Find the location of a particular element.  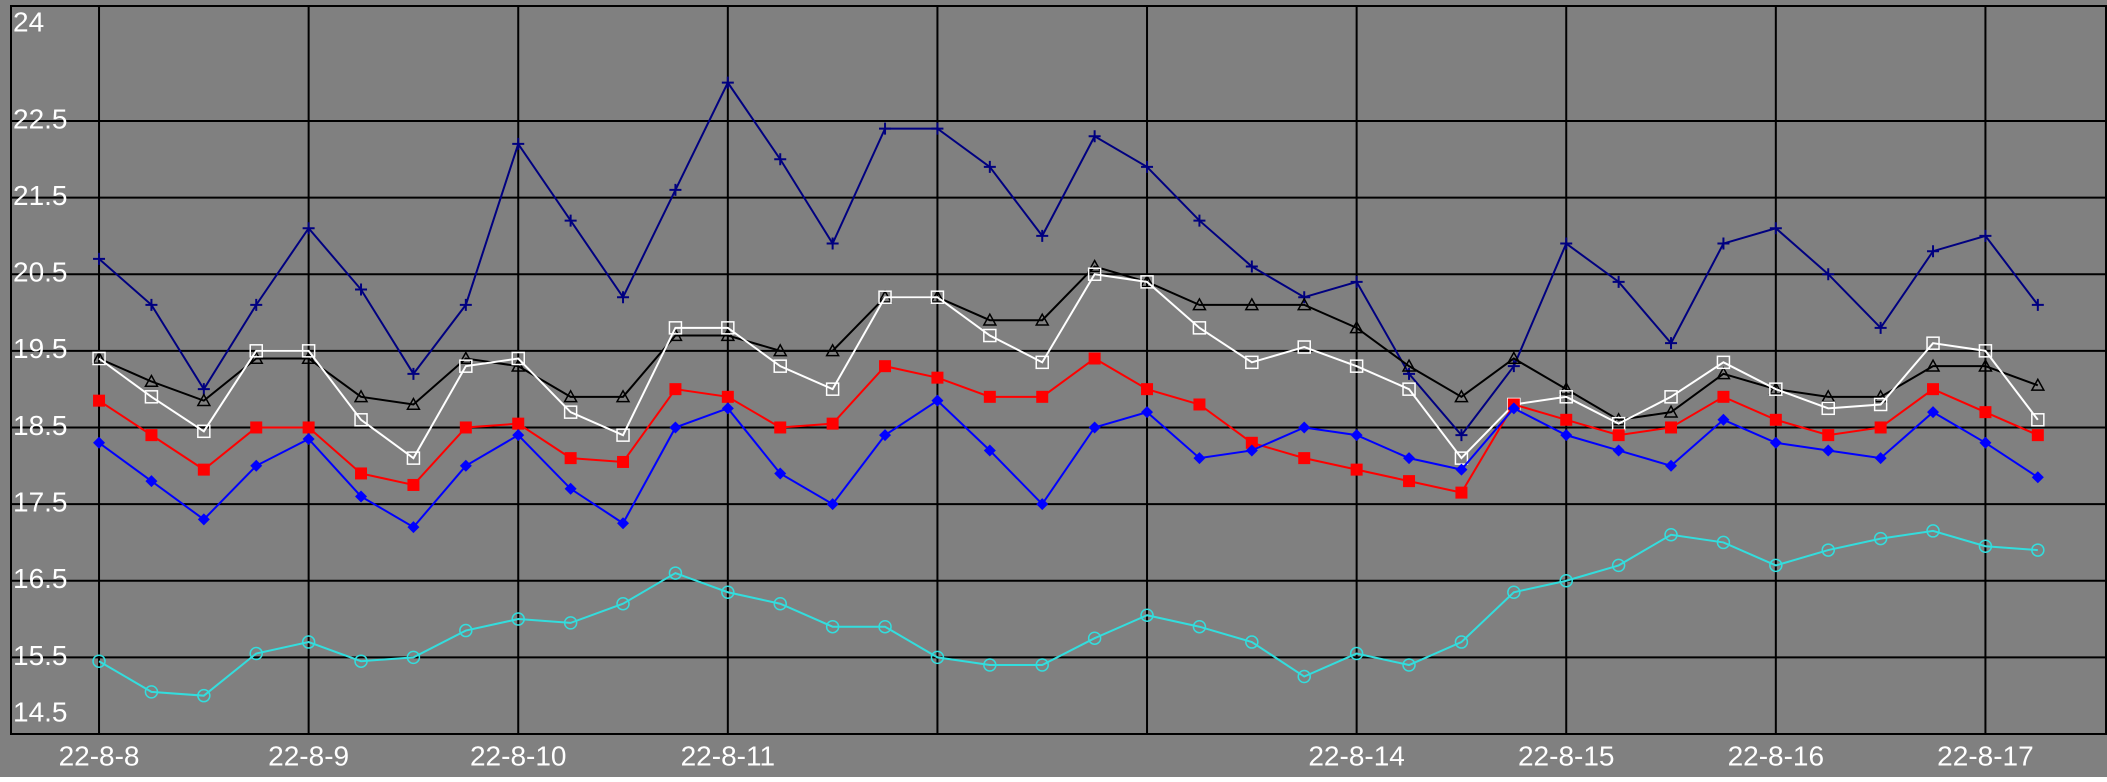

y-tick-label: 20.5 is located at coordinates (40, 272).